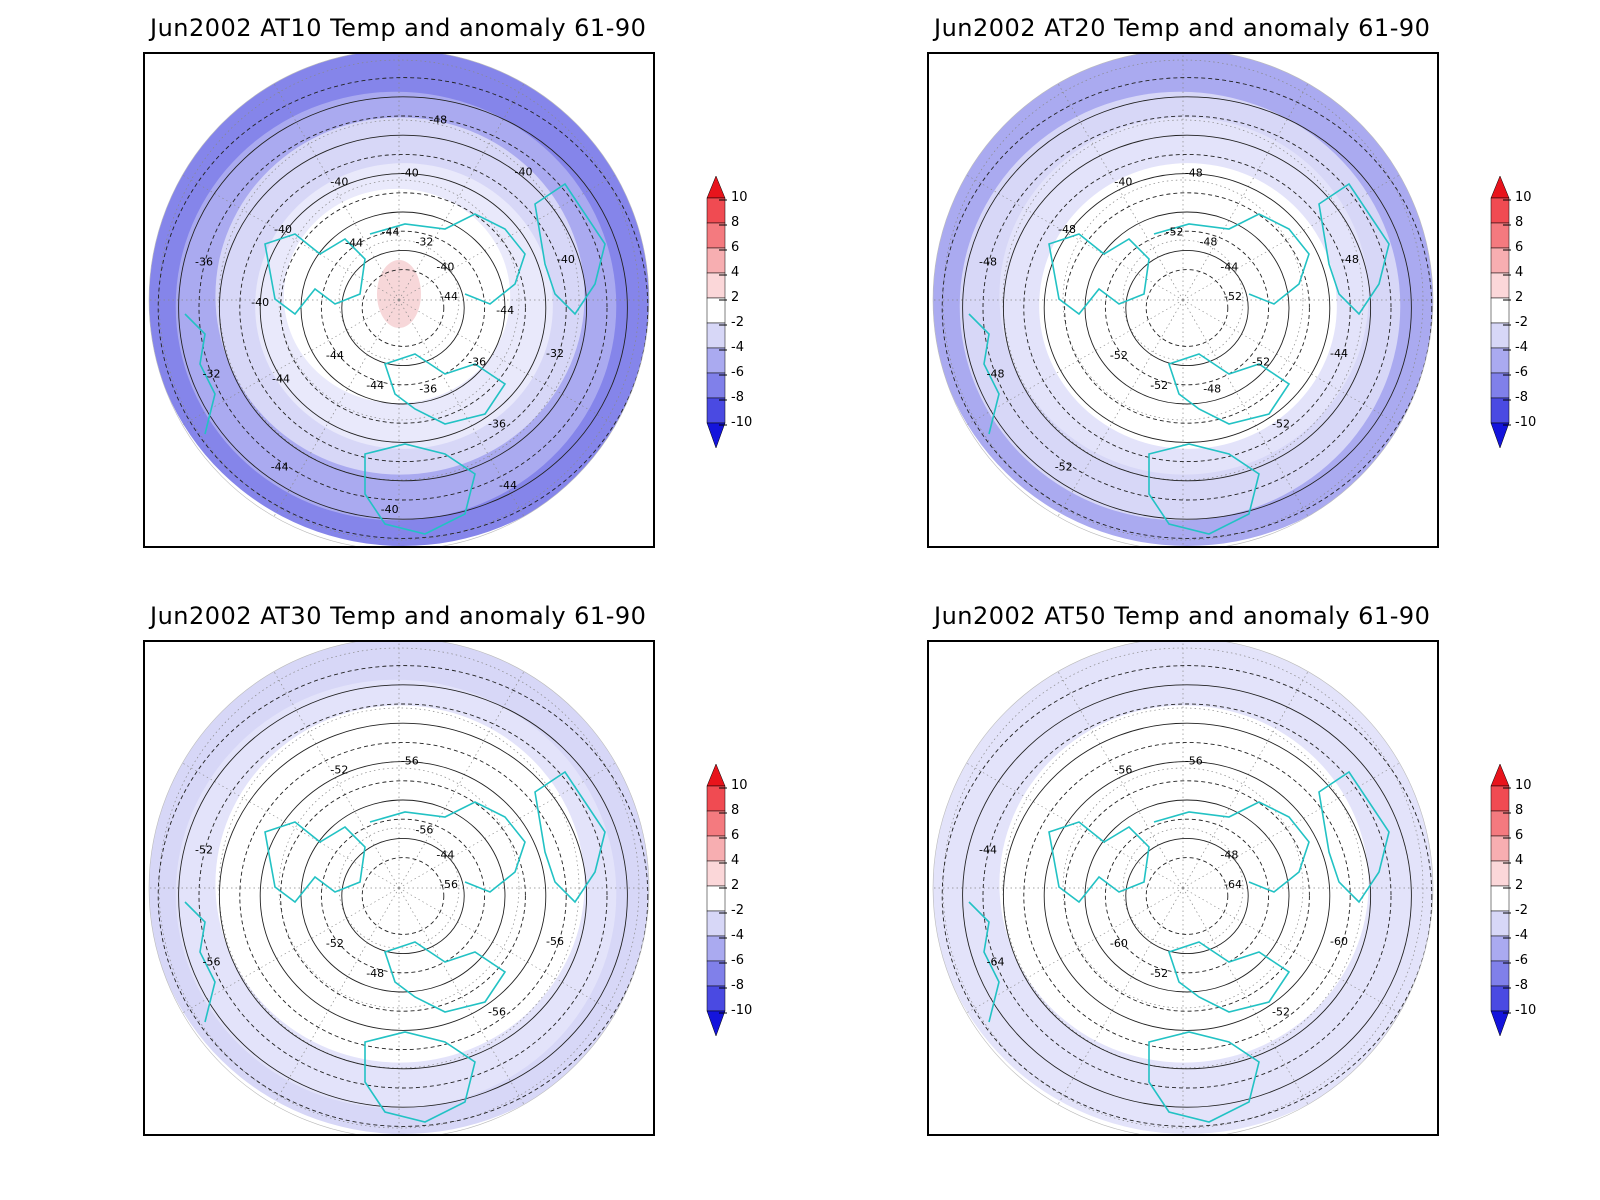 Image resolution: width=1600 pixels, height=1200 pixels. Describe the element at coordinates (996, 962) in the screenshot. I see `contour-label: -64` at that location.